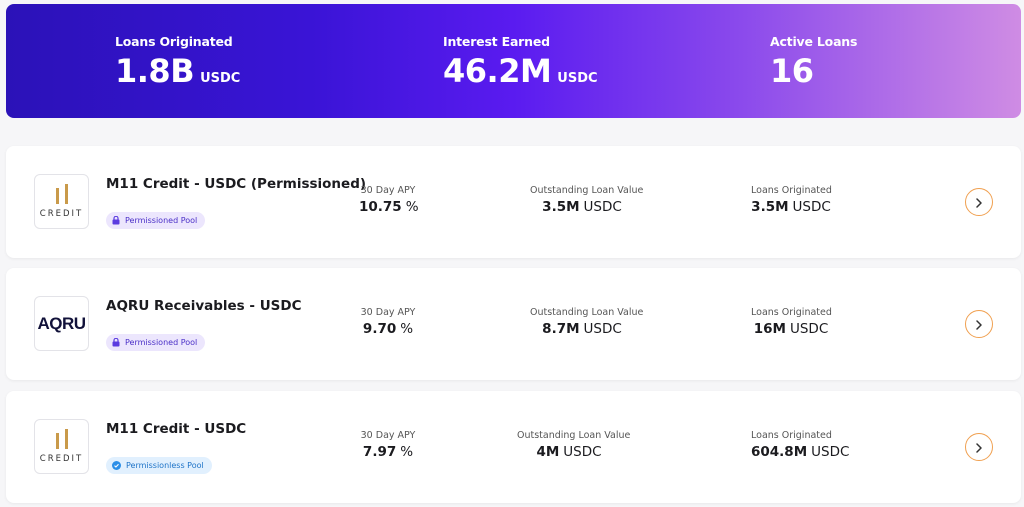 Image resolution: width=1024 pixels, height=507 pixels. What do you see at coordinates (204, 306) in the screenshot?
I see `pool-name: AQRU Receivables - USDC` at bounding box center [204, 306].